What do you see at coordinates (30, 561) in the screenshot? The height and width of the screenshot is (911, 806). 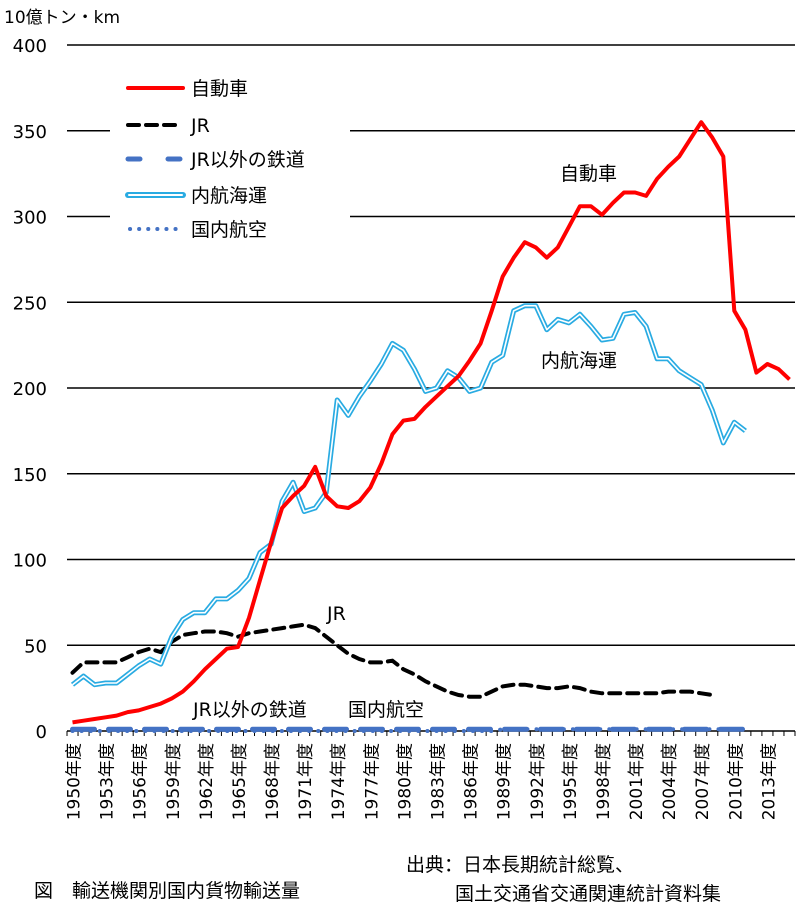 I see `y-tick-label: 100` at bounding box center [30, 561].